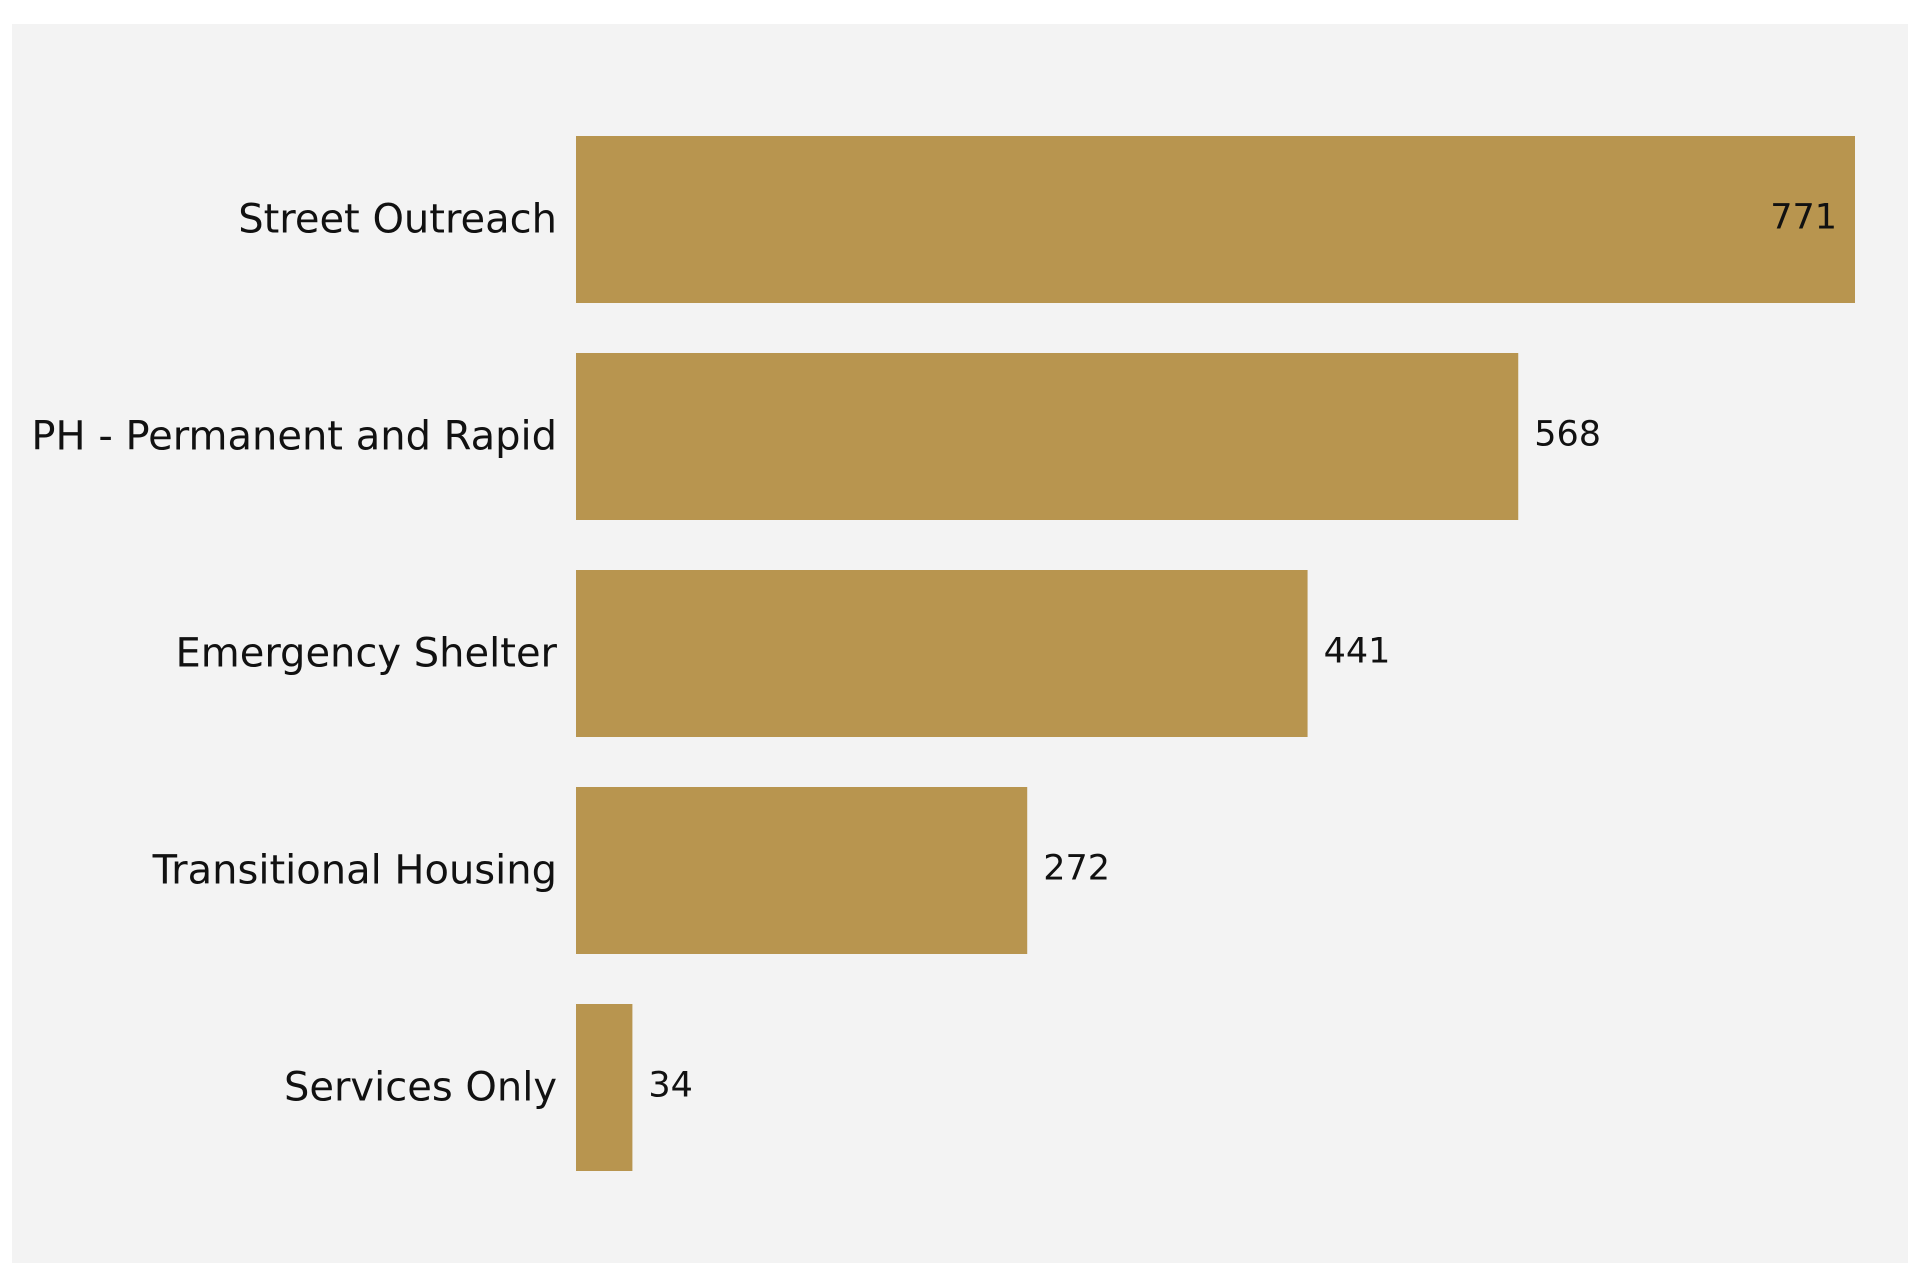  I want to click on value-label-street-outreach: 771, so click(1803, 218).